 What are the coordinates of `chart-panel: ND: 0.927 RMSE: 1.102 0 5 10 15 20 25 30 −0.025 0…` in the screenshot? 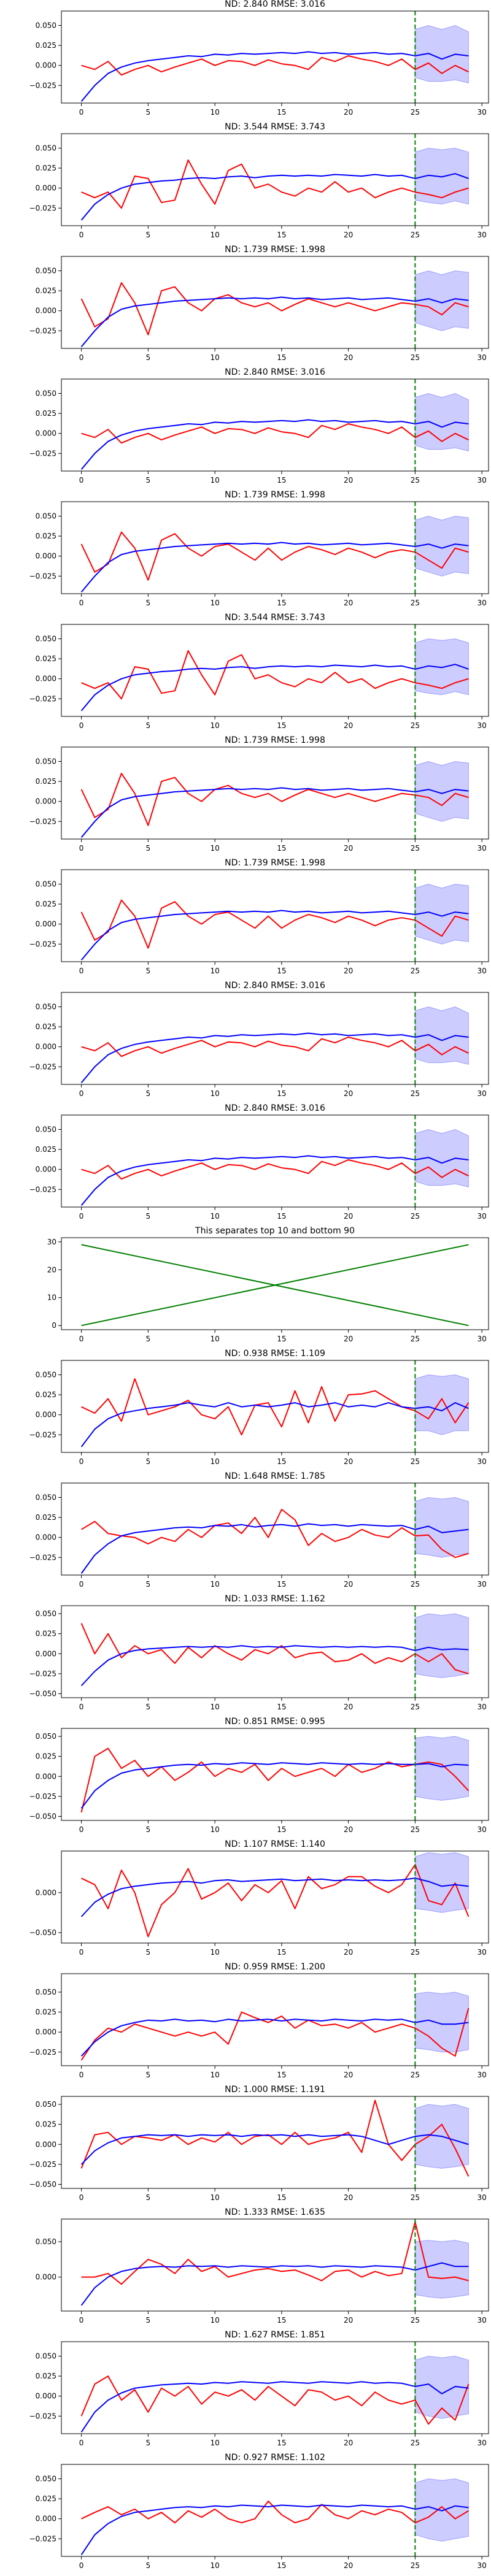 It's located at (245, 2514).